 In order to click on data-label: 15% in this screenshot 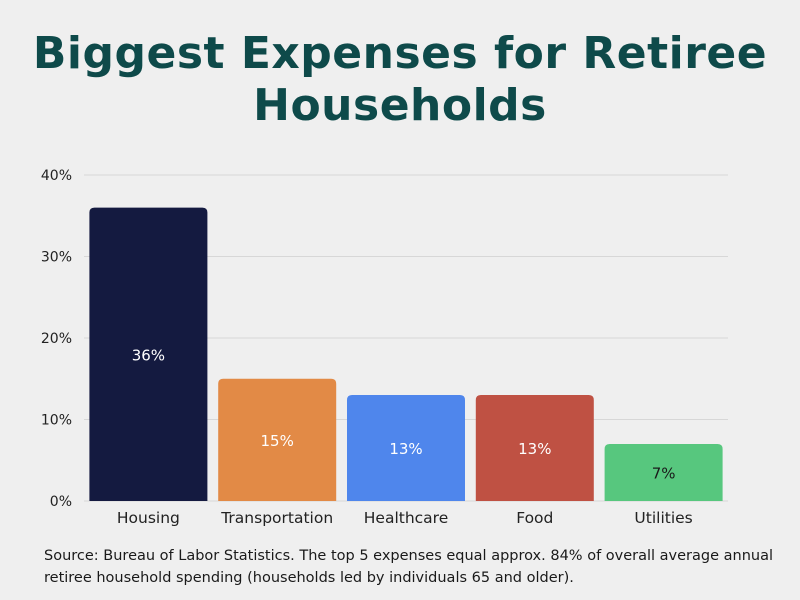, I will do `click(277, 441)`.